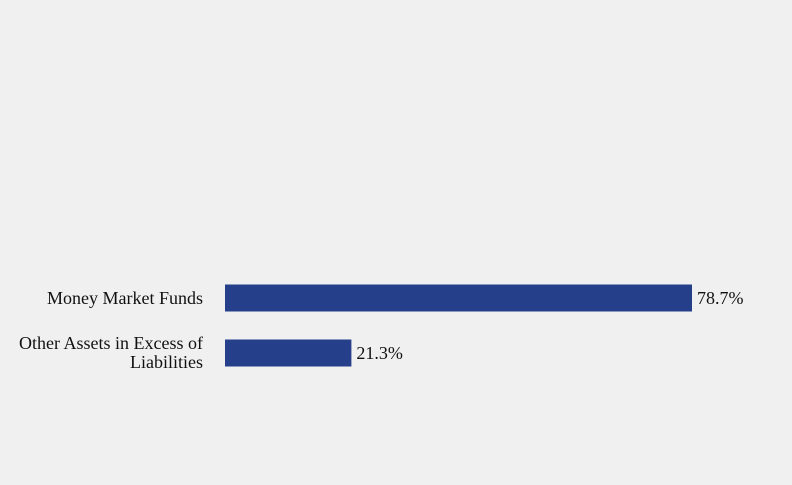 The image size is (792, 485). Describe the element at coordinates (111, 352) in the screenshot. I see `category-label-2: Other Assets in Excess of Liabilities` at that location.